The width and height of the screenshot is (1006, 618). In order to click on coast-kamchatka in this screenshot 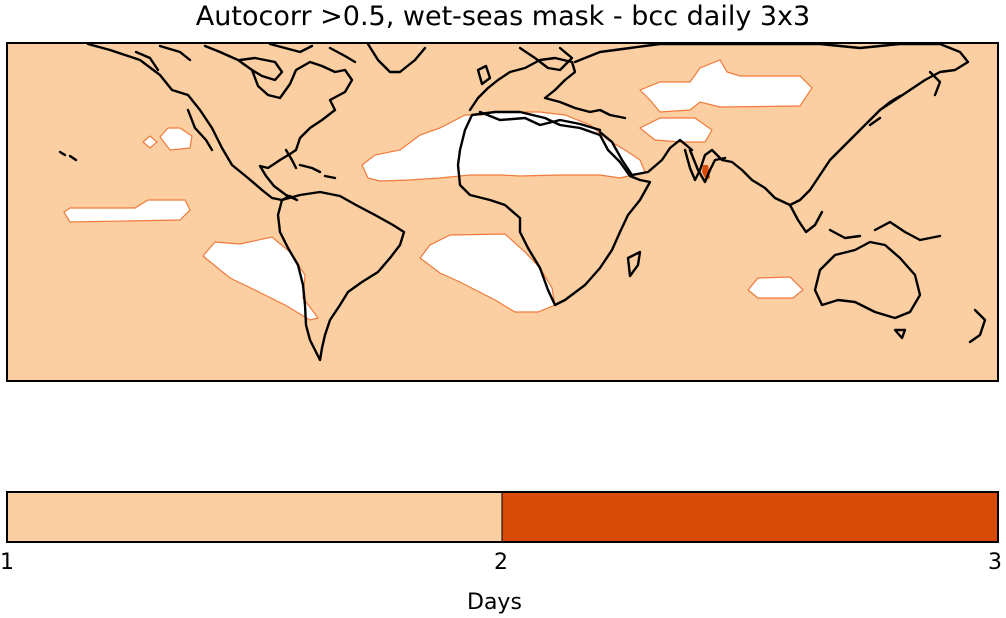, I will do `click(935, 83)`.